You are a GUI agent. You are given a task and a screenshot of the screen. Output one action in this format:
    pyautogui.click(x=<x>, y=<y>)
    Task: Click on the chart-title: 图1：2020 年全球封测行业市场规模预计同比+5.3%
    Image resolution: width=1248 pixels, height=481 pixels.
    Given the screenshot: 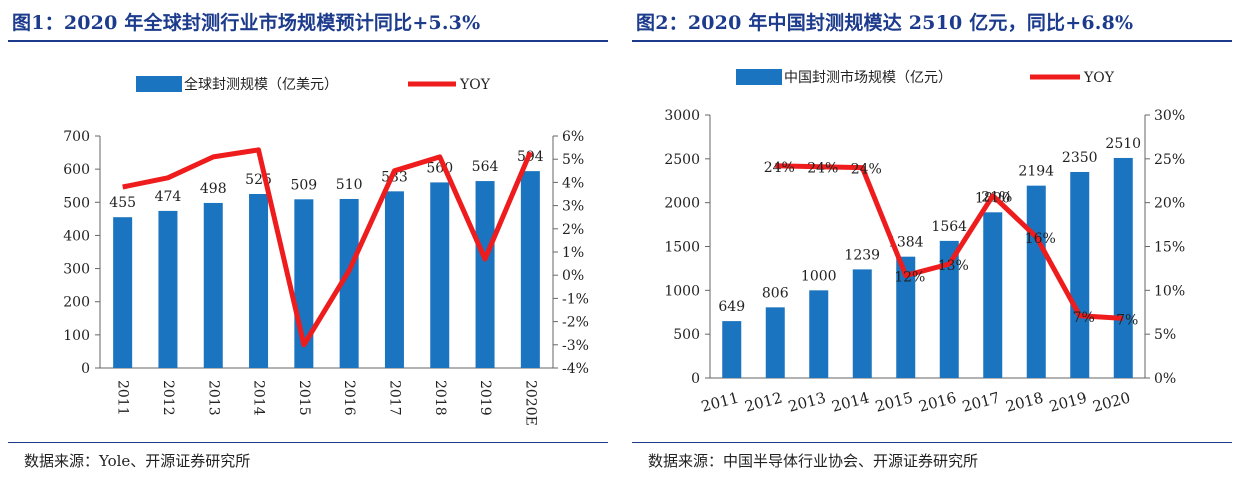 What is the action you would take?
    pyautogui.click(x=246, y=23)
    